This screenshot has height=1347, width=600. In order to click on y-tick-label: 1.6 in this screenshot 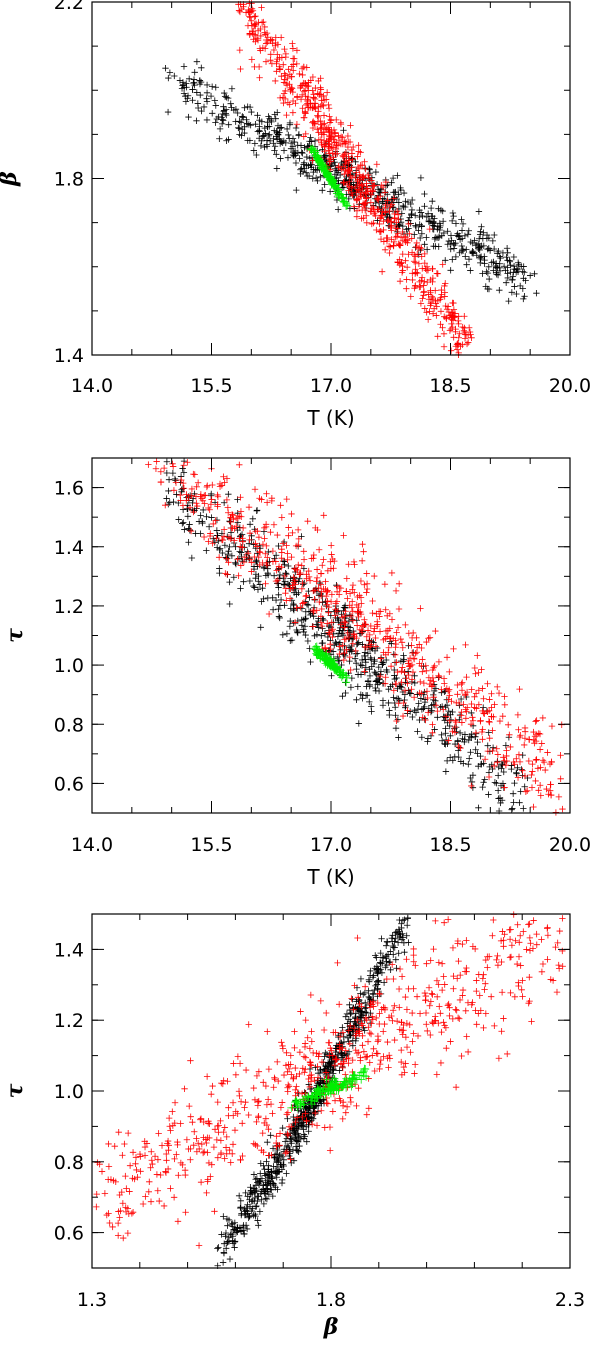, I will do `click(69, 489)`.